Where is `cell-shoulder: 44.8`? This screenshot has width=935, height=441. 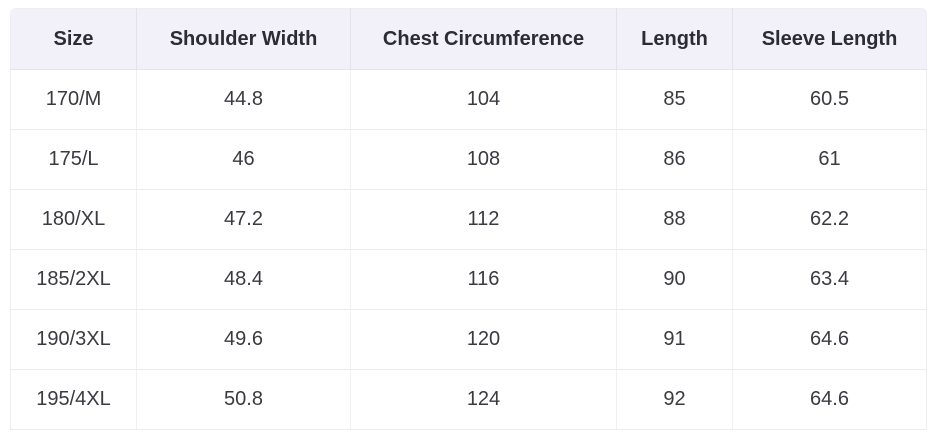 cell-shoulder: 44.8 is located at coordinates (244, 100).